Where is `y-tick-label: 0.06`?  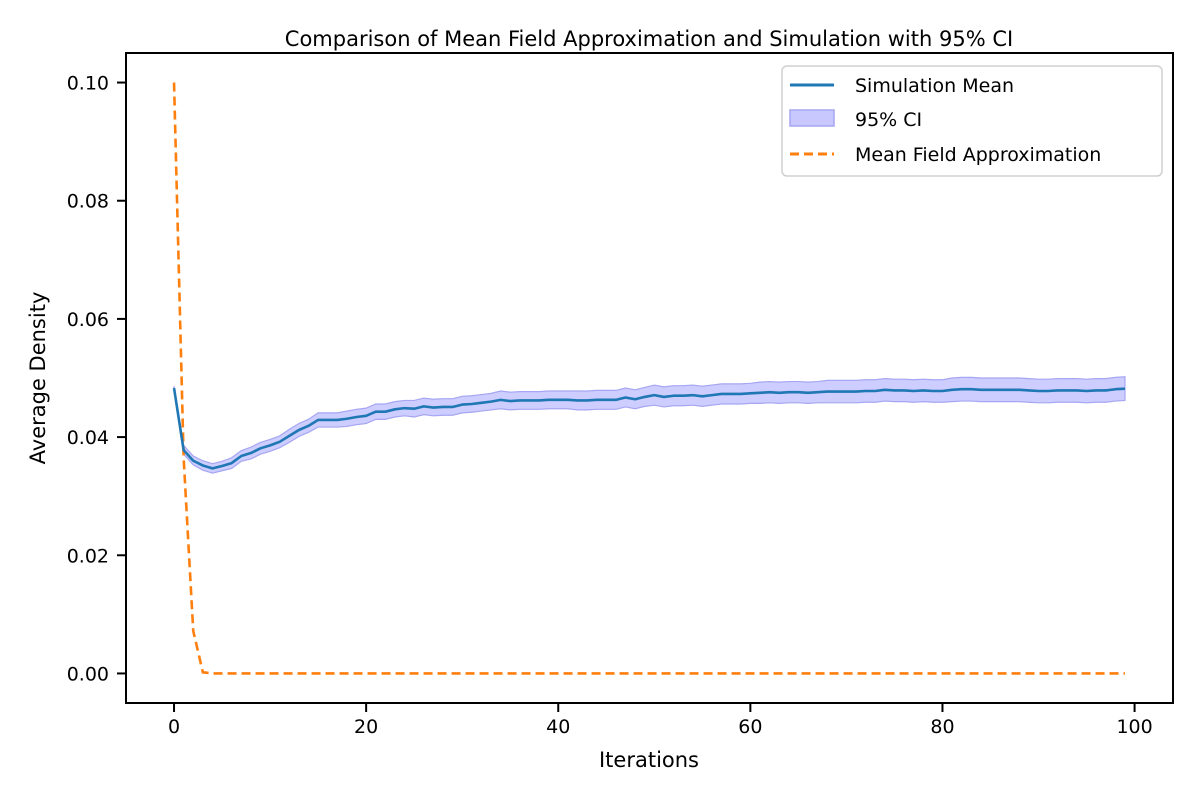
y-tick-label: 0.06 is located at coordinates (88, 320).